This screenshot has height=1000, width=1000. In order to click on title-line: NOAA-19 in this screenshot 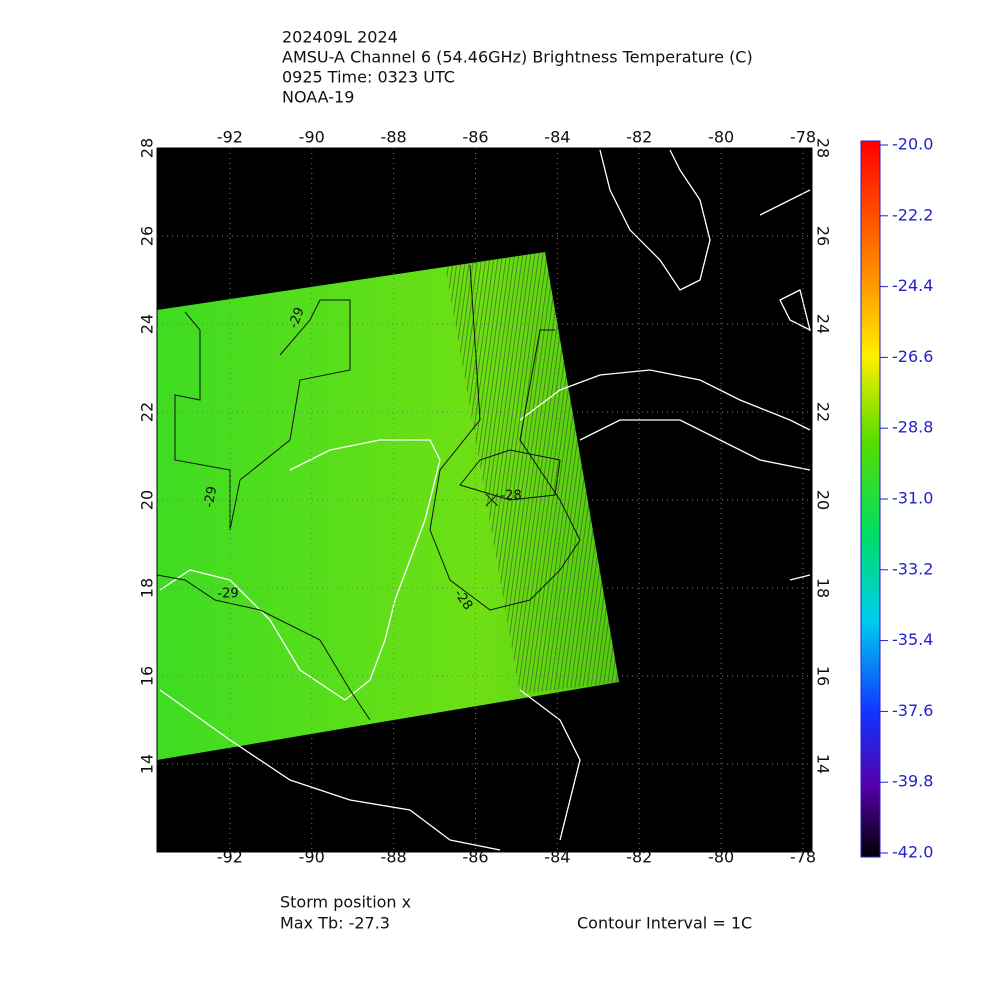, I will do `click(318, 97)`.